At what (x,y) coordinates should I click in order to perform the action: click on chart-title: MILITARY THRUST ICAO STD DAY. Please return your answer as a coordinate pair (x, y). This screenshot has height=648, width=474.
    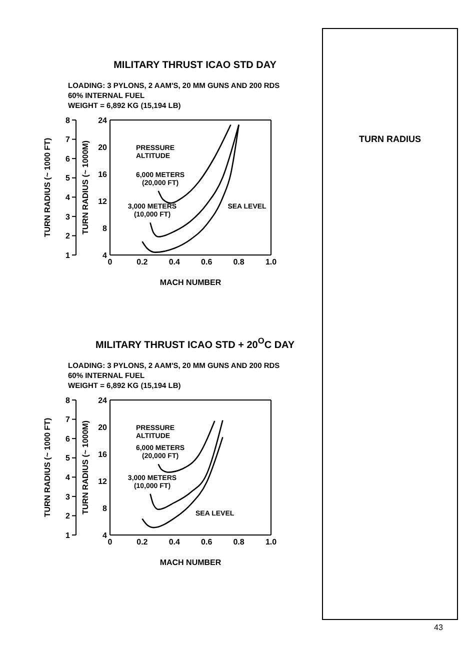
    Looking at the image, I should click on (195, 65).